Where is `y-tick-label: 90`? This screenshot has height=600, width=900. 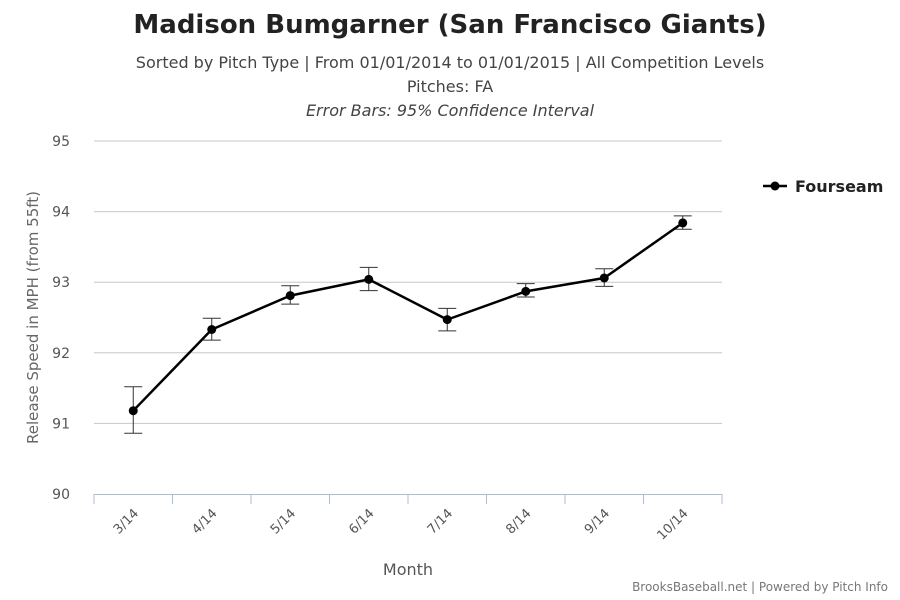 y-tick-label: 90 is located at coordinates (61, 495).